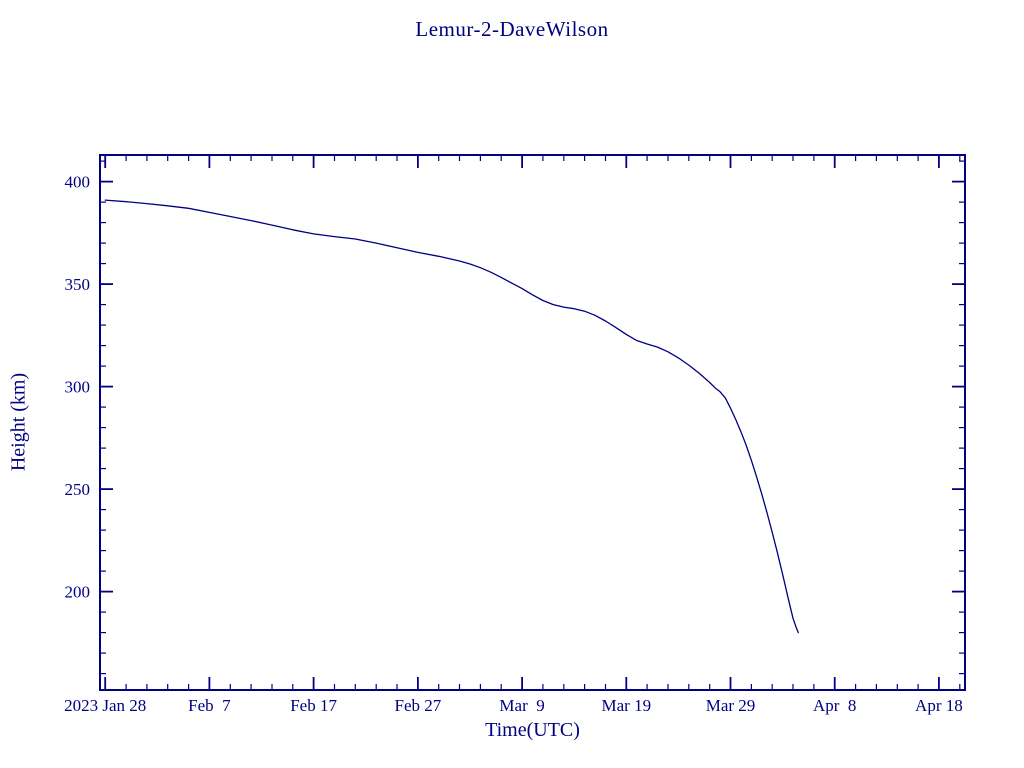 This screenshot has height=768, width=1024. I want to click on x-tick-label: Feb 27, so click(418, 705).